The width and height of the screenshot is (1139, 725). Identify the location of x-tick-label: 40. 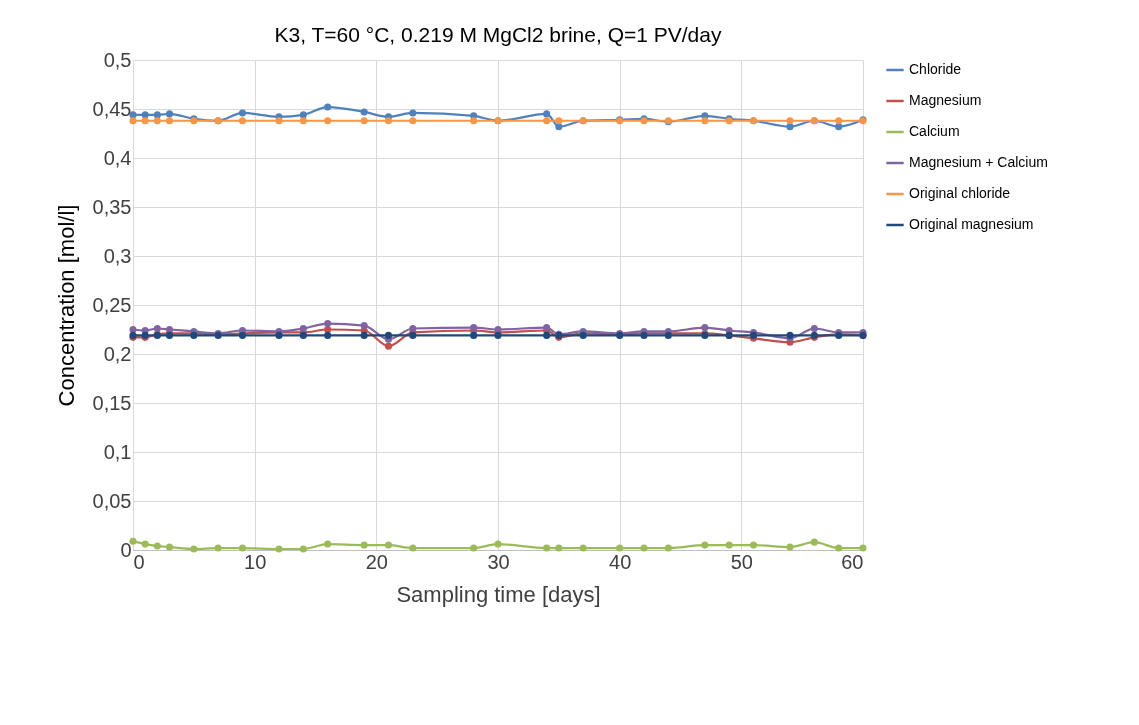
(620, 561).